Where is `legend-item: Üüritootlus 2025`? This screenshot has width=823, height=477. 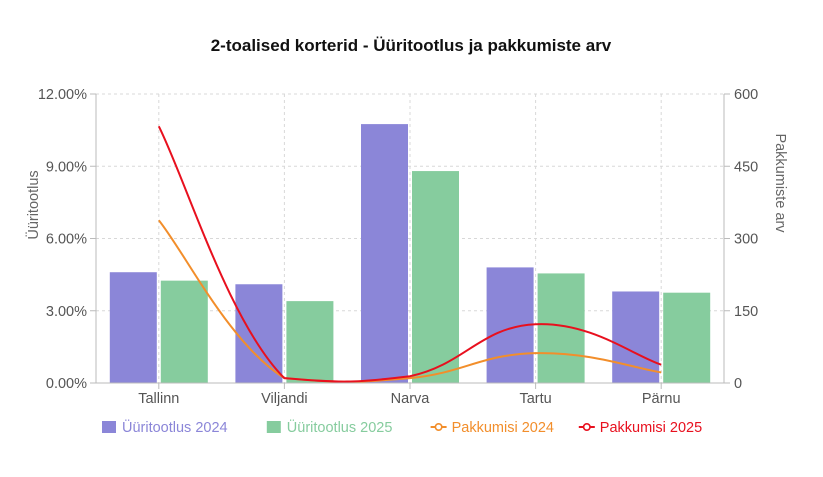 legend-item: Üüritootlus 2025 is located at coordinates (329, 427).